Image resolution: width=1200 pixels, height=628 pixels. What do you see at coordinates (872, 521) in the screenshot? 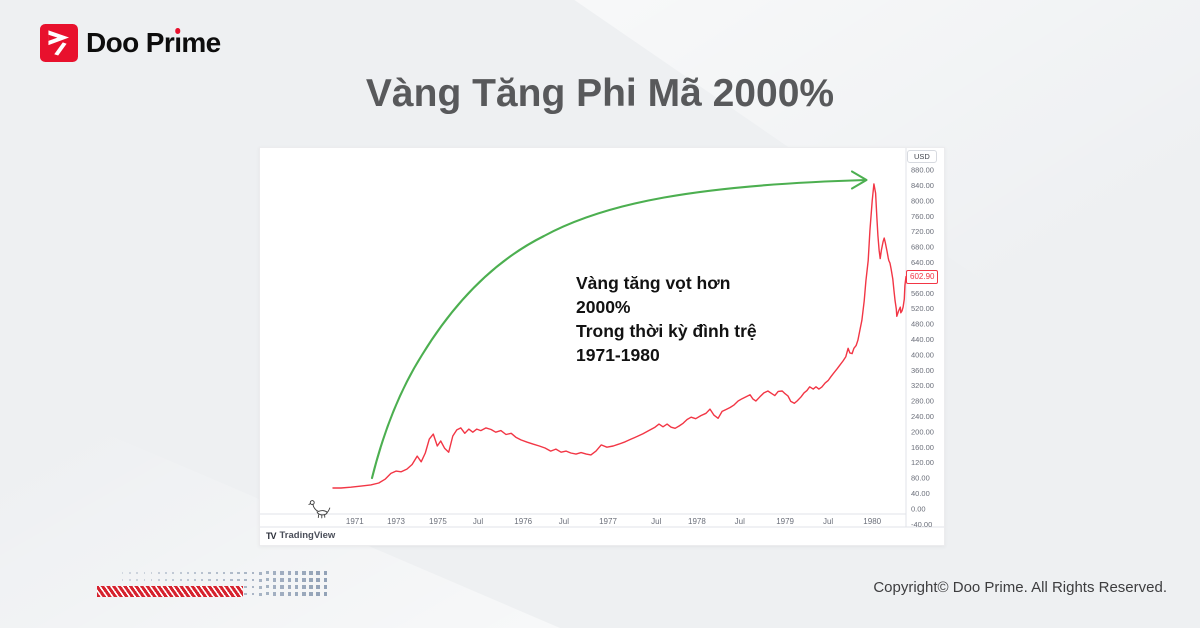
I see `x-tick-label: 1980` at bounding box center [872, 521].